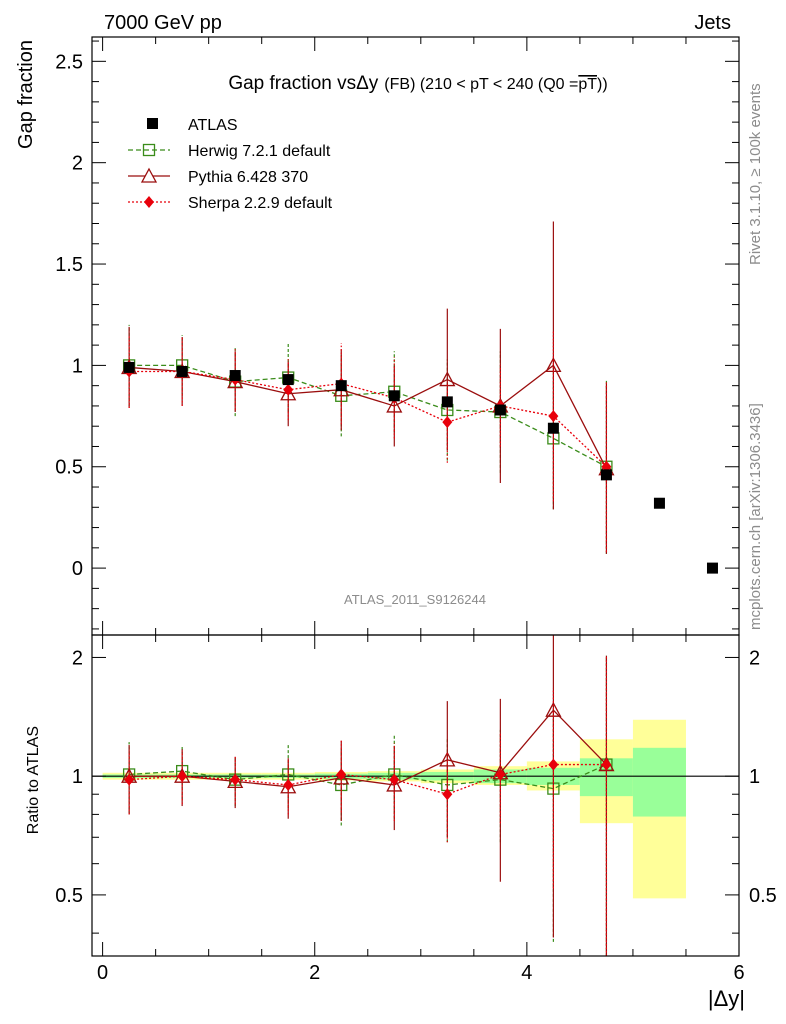 The height and width of the screenshot is (1024, 786). I want to click on legend-label-sherpa: Sherpa 2.2.9 default, so click(260, 203).